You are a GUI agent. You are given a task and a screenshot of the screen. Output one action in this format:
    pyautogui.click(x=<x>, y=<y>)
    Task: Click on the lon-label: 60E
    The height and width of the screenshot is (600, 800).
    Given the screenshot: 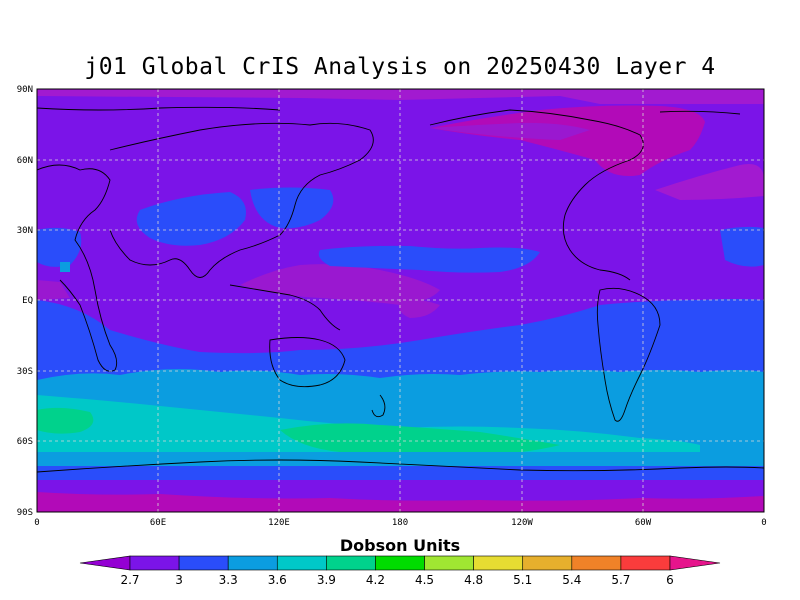 What is the action you would take?
    pyautogui.click(x=158, y=523)
    